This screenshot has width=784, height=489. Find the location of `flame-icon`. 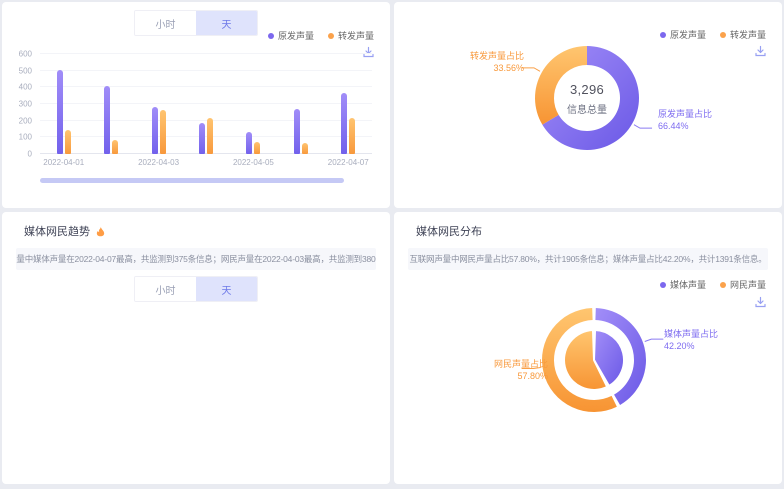

flame-icon is located at coordinates (100, 231).